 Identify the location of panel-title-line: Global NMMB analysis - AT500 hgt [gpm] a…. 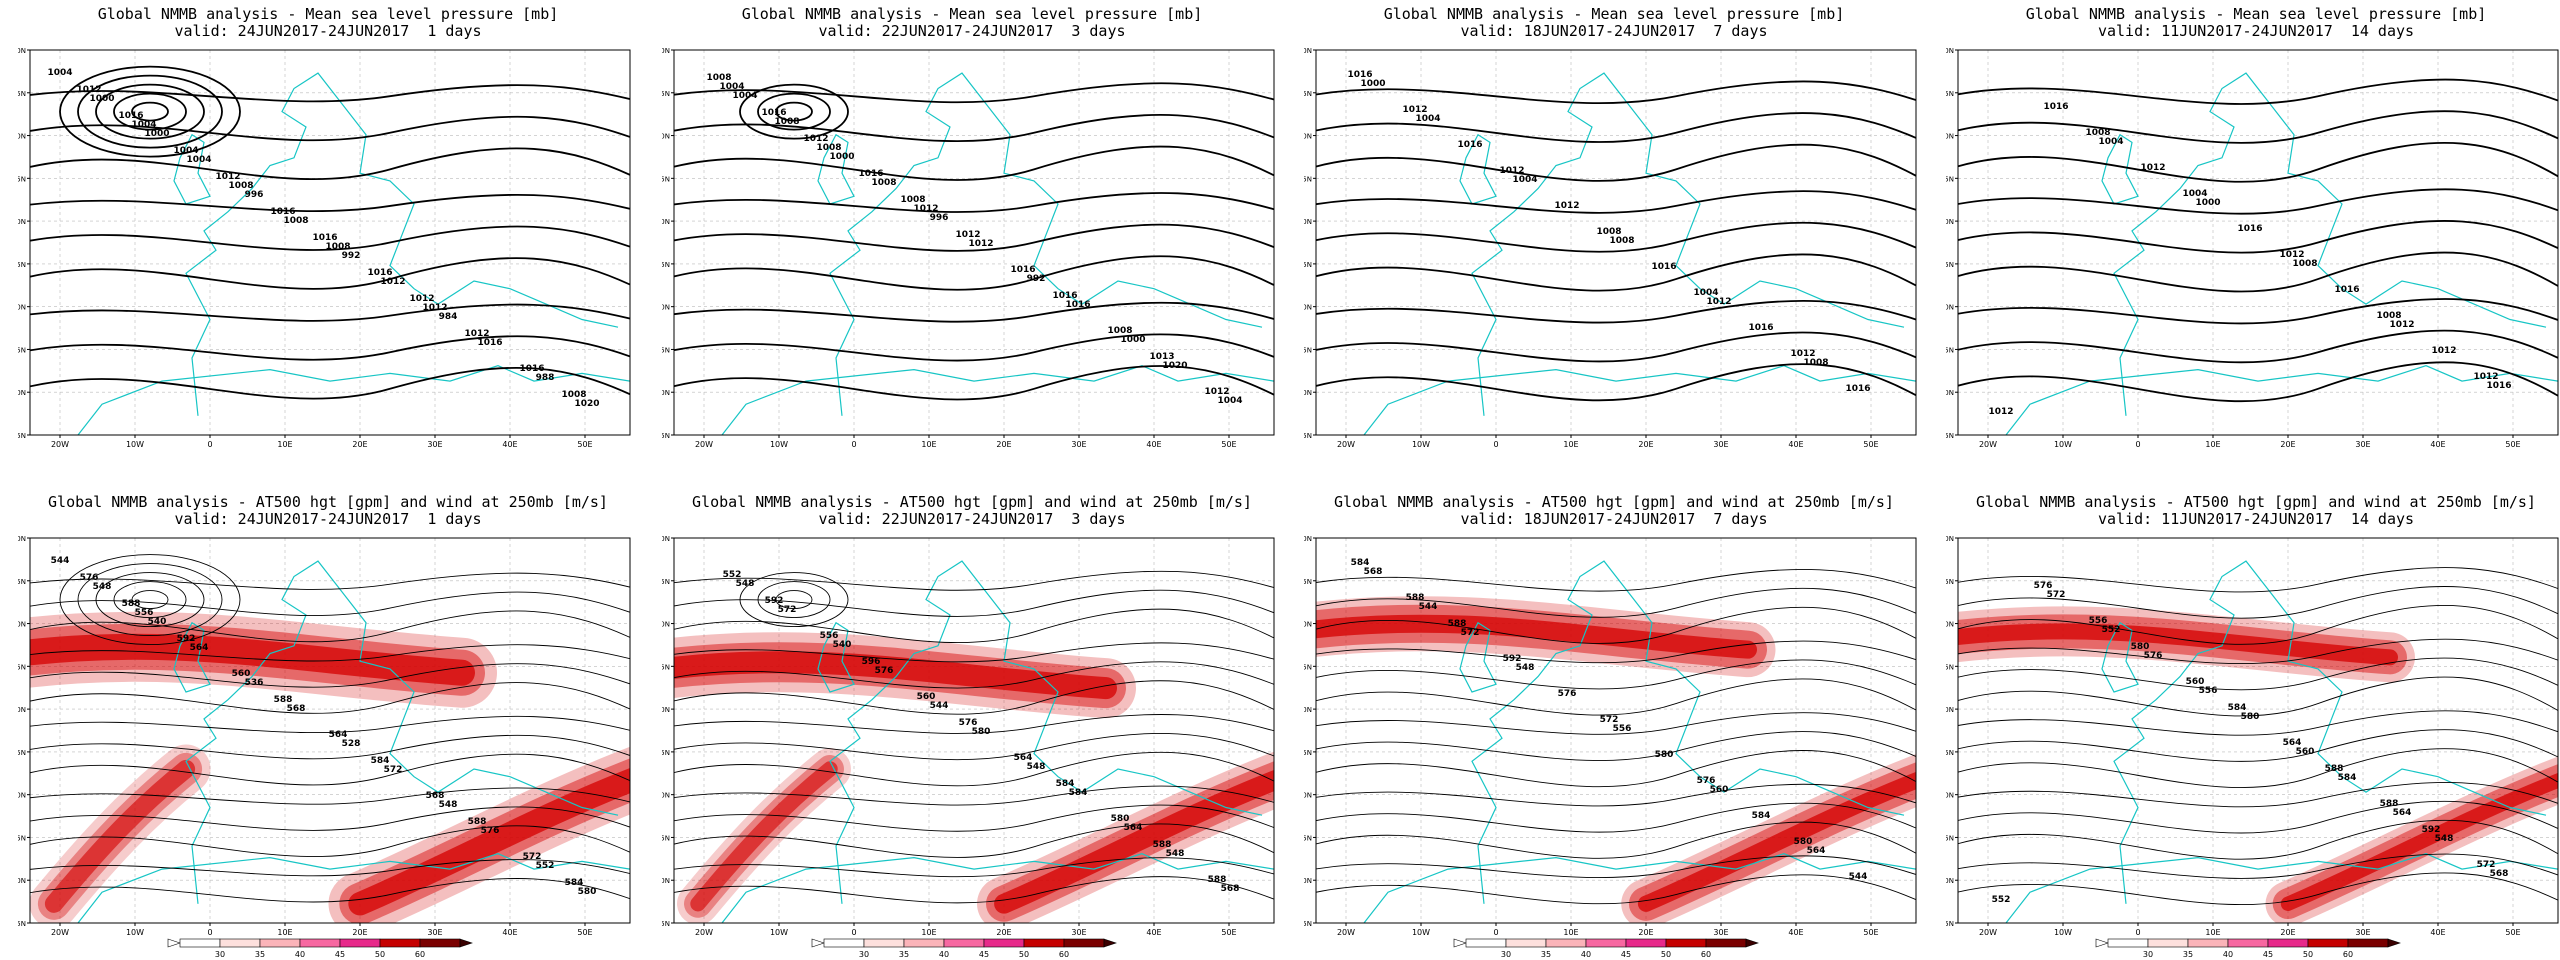
(1614, 502).